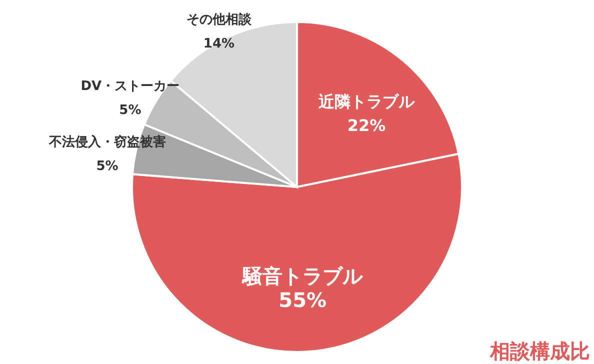  Describe the element at coordinates (303, 276) in the screenshot. I see `slice-label: 騒音トラブル` at that location.